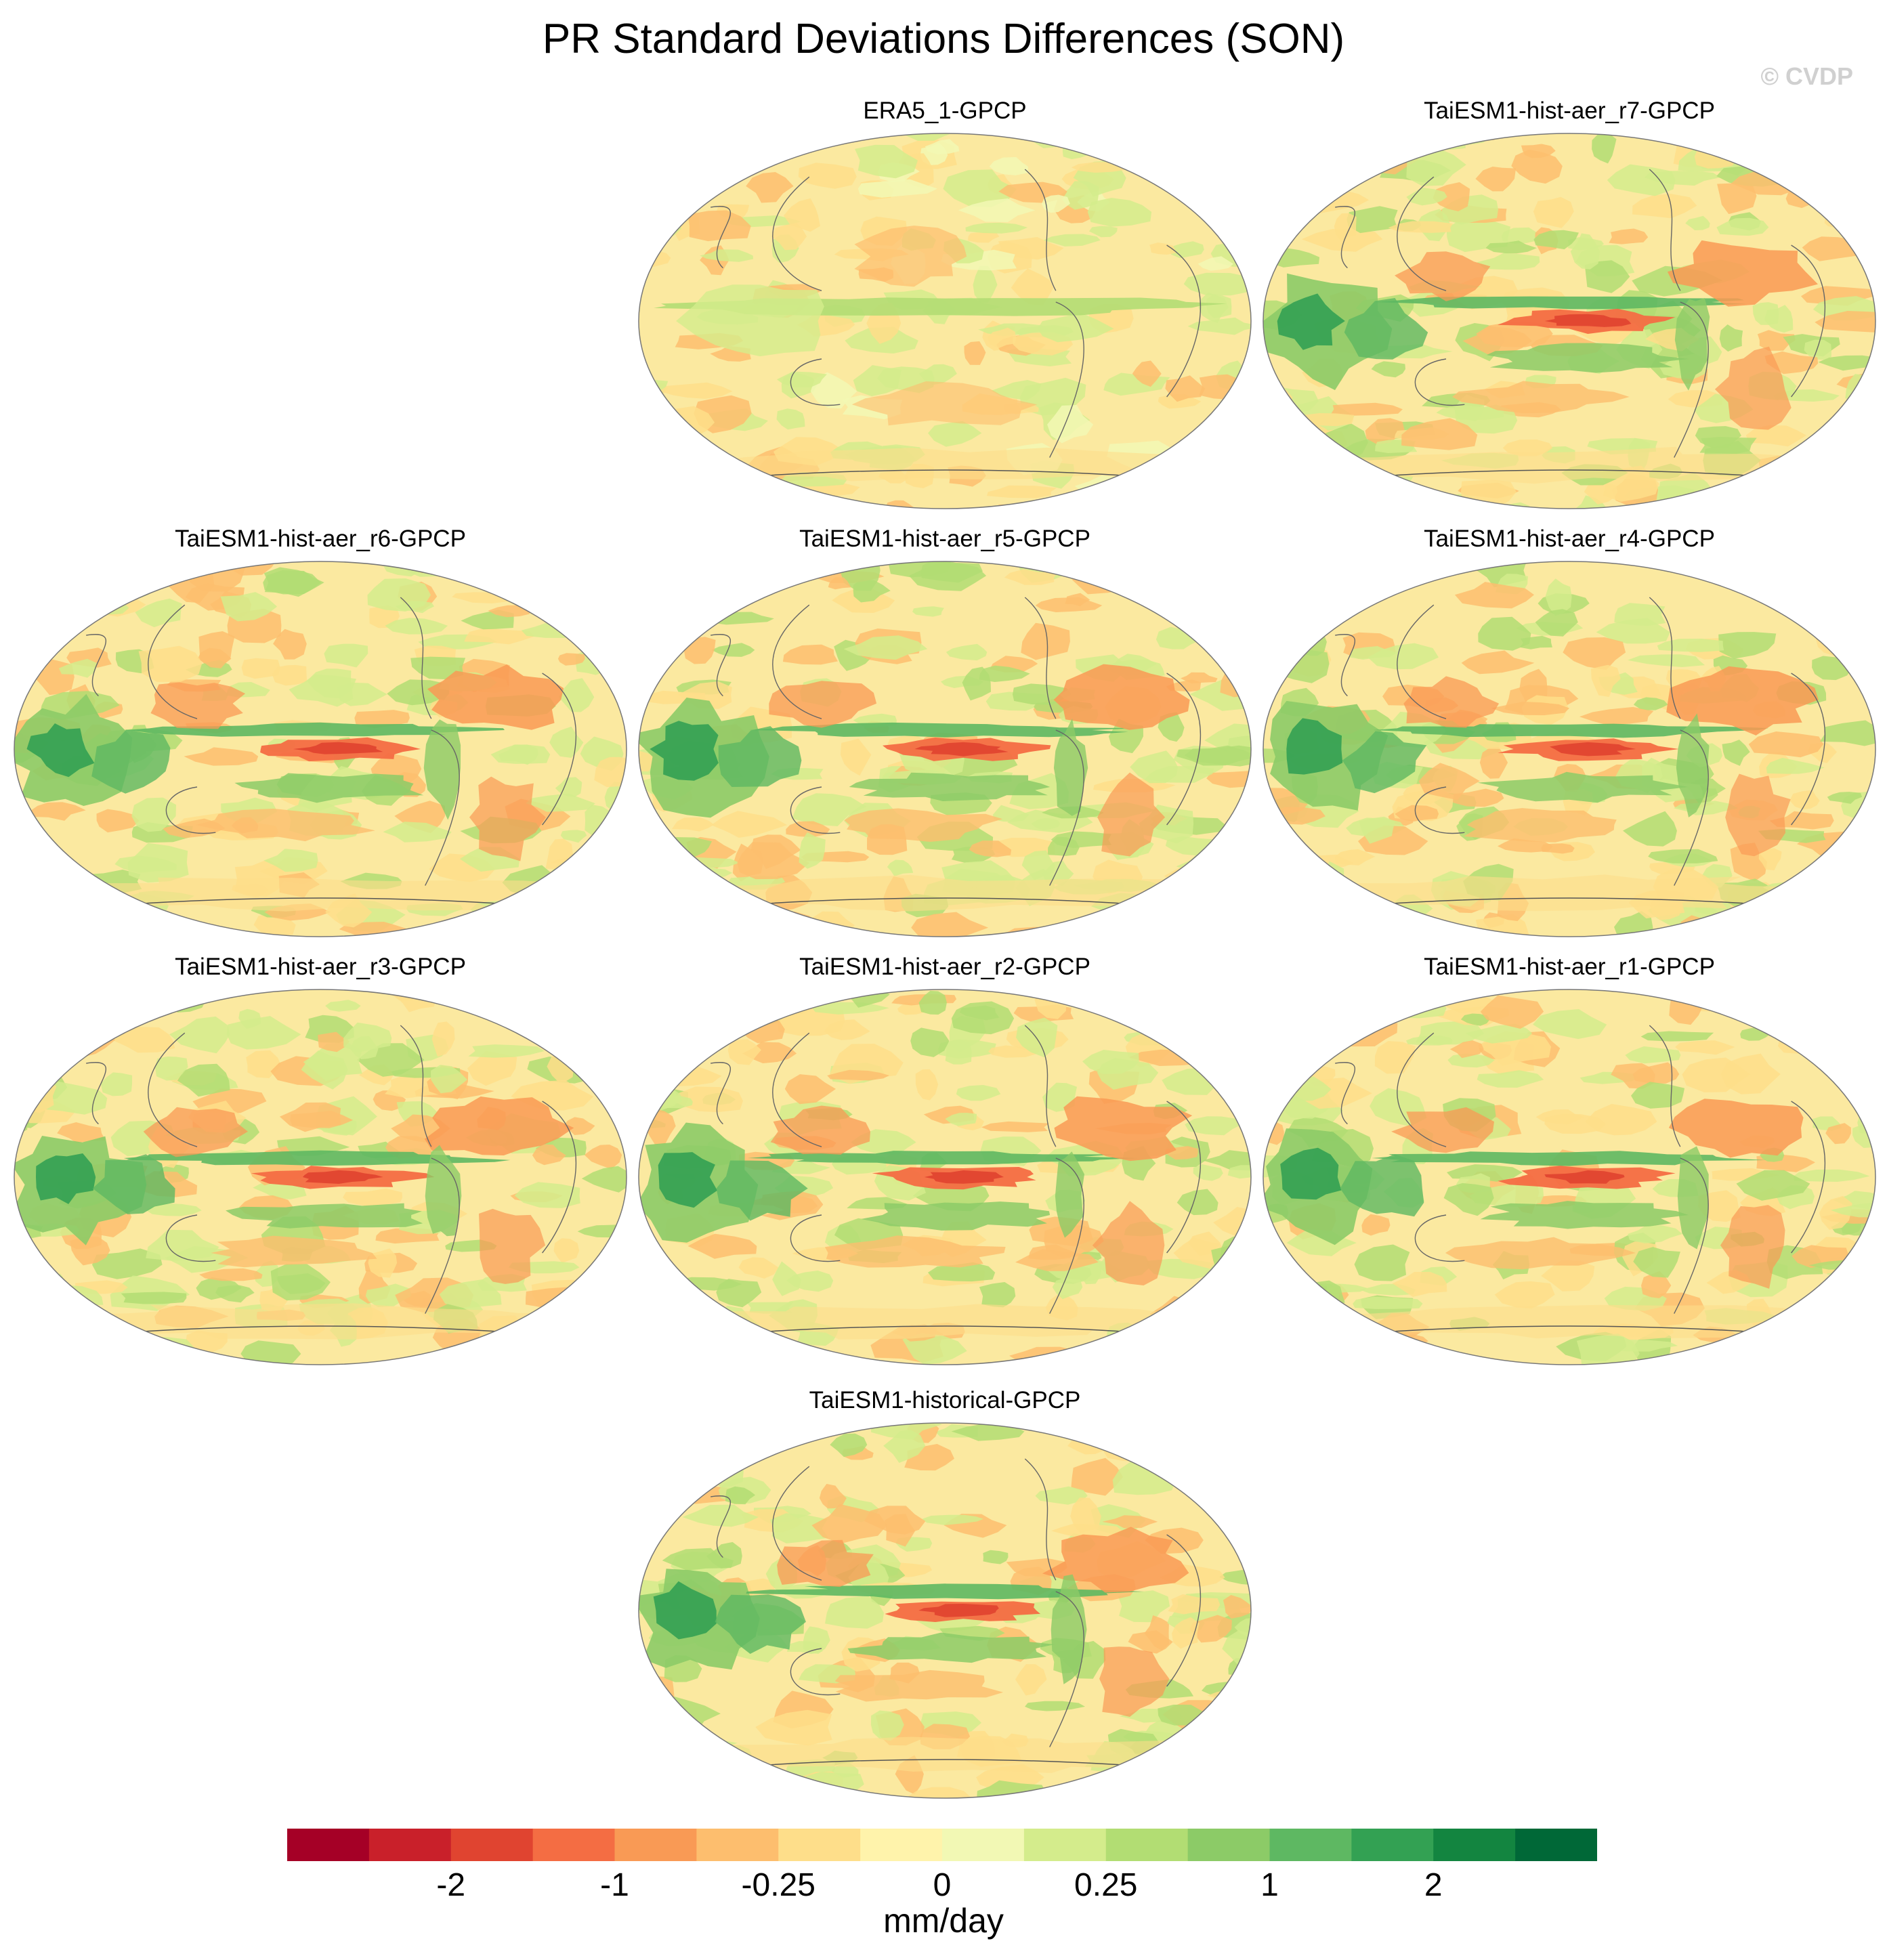  Describe the element at coordinates (945, 967) in the screenshot. I see `panel-title: TaiESM1-hist-aer_r2-GPCP` at that location.